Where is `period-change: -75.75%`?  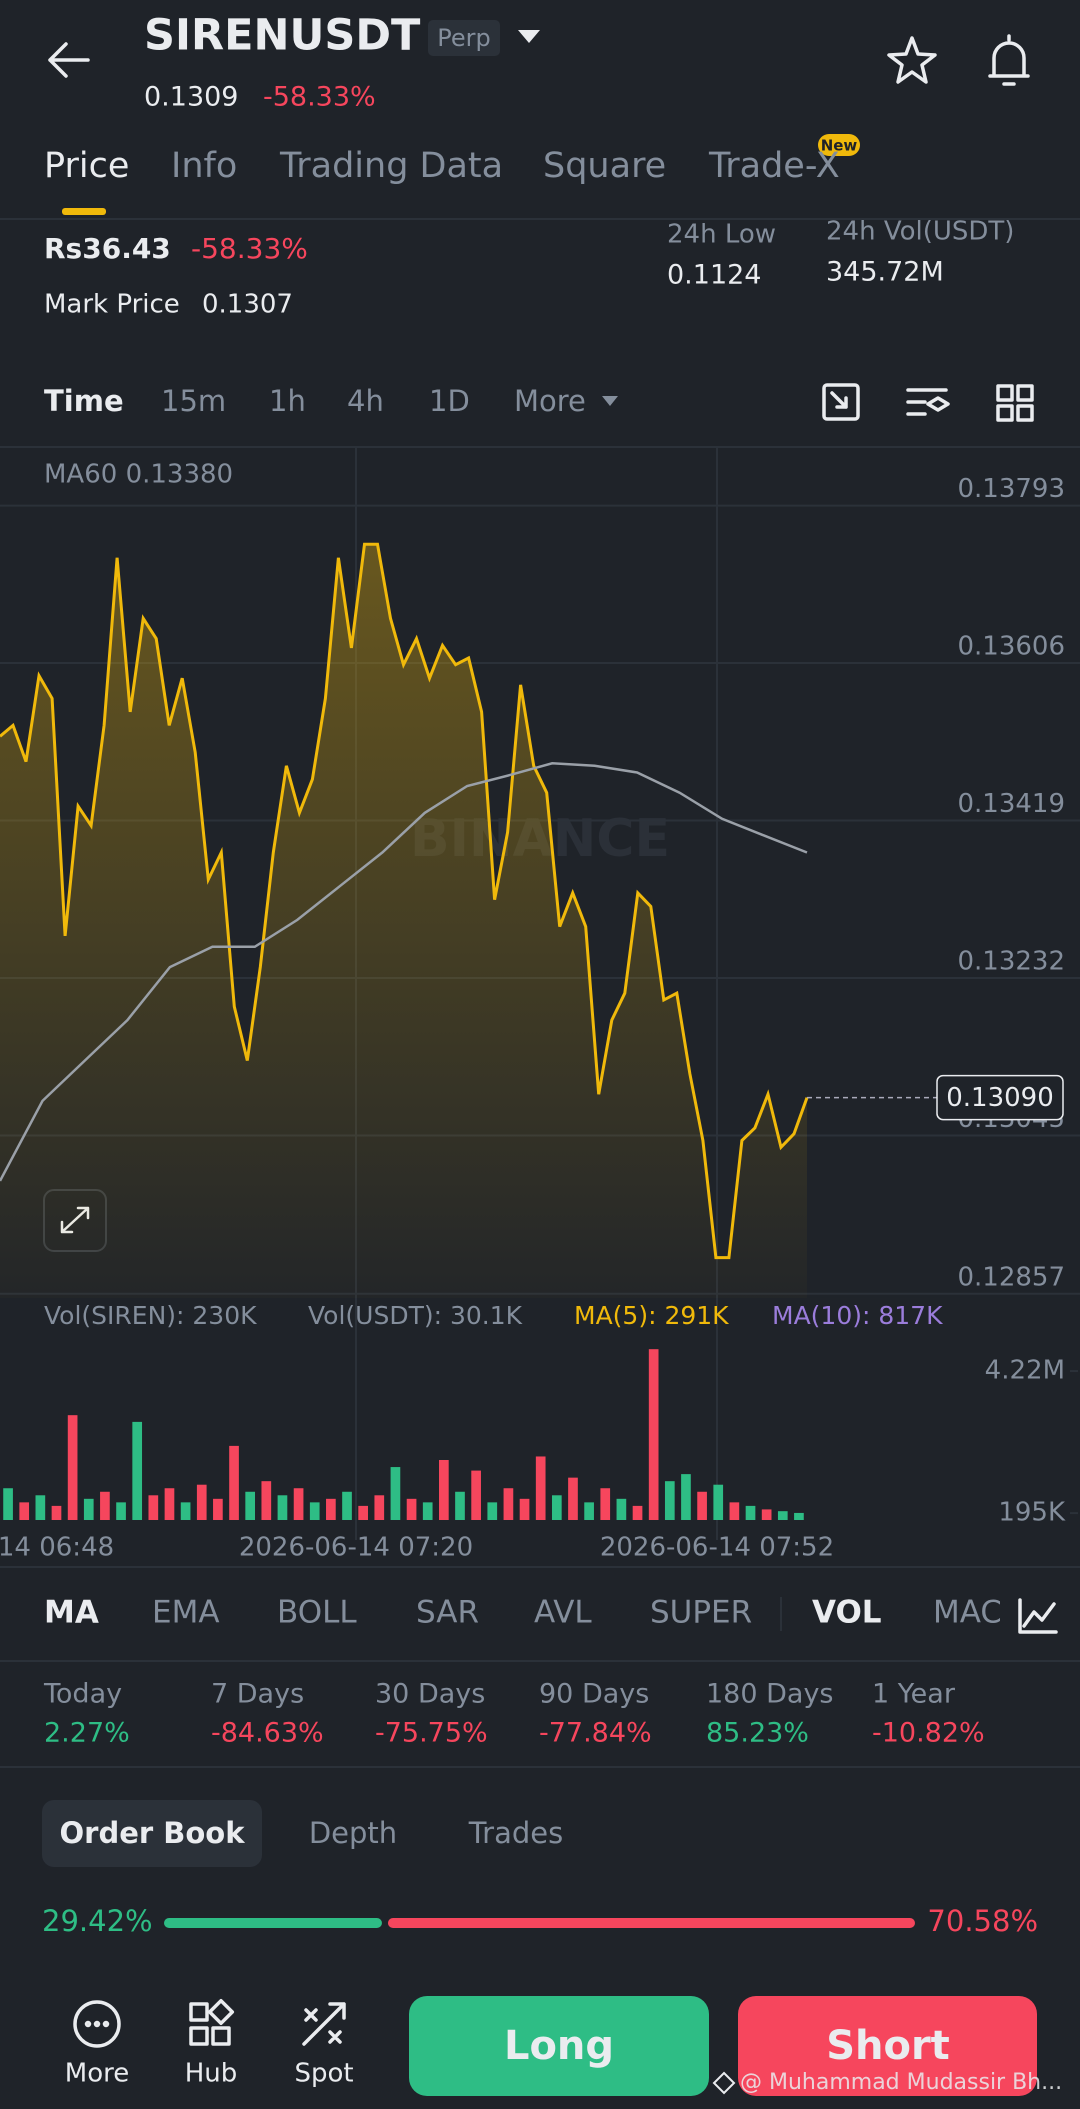
period-change: -75.75% is located at coordinates (431, 1733).